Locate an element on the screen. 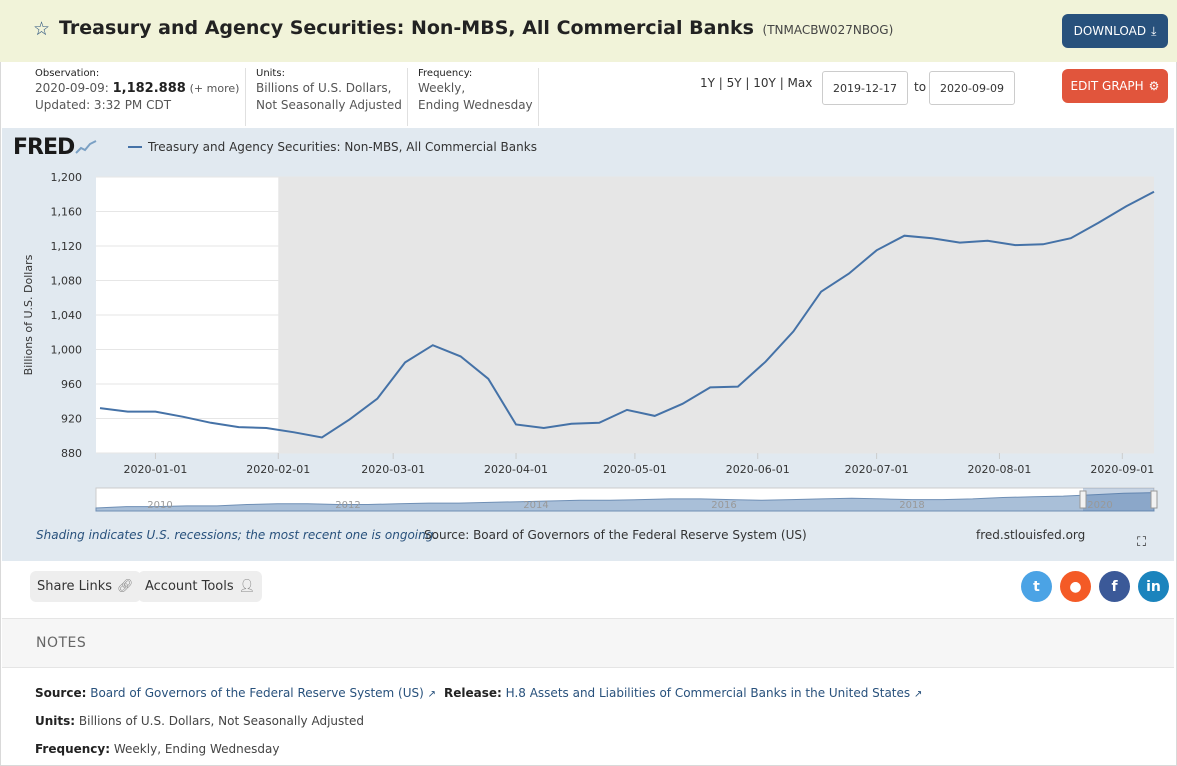 This screenshot has height=766, width=1177. download-button: DOWNLOAD ⤓ is located at coordinates (1115, 31).